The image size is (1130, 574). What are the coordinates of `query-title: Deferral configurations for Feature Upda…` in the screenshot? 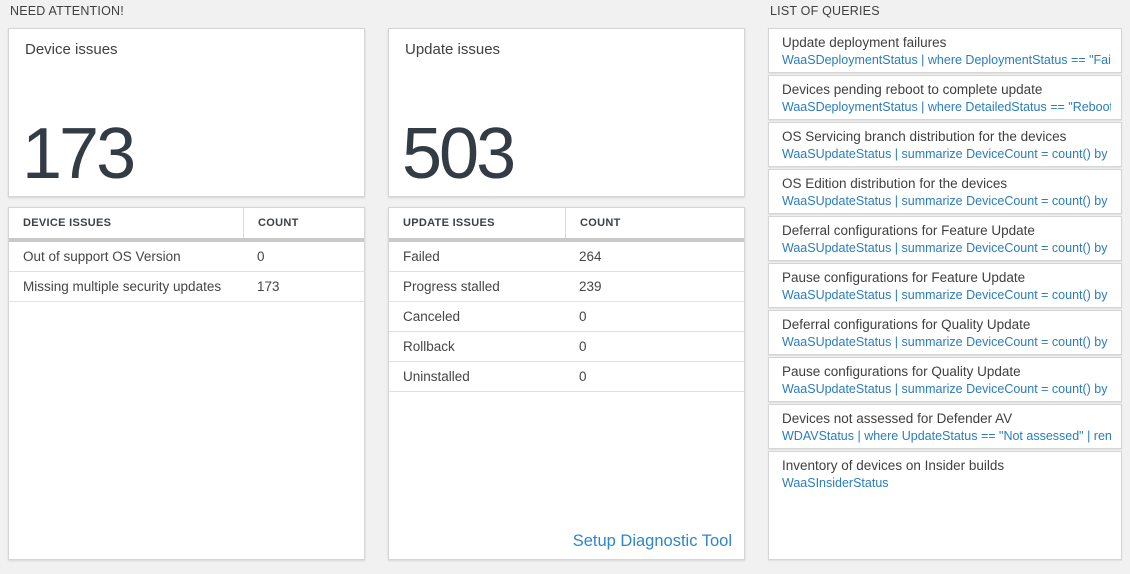 It's located at (908, 230).